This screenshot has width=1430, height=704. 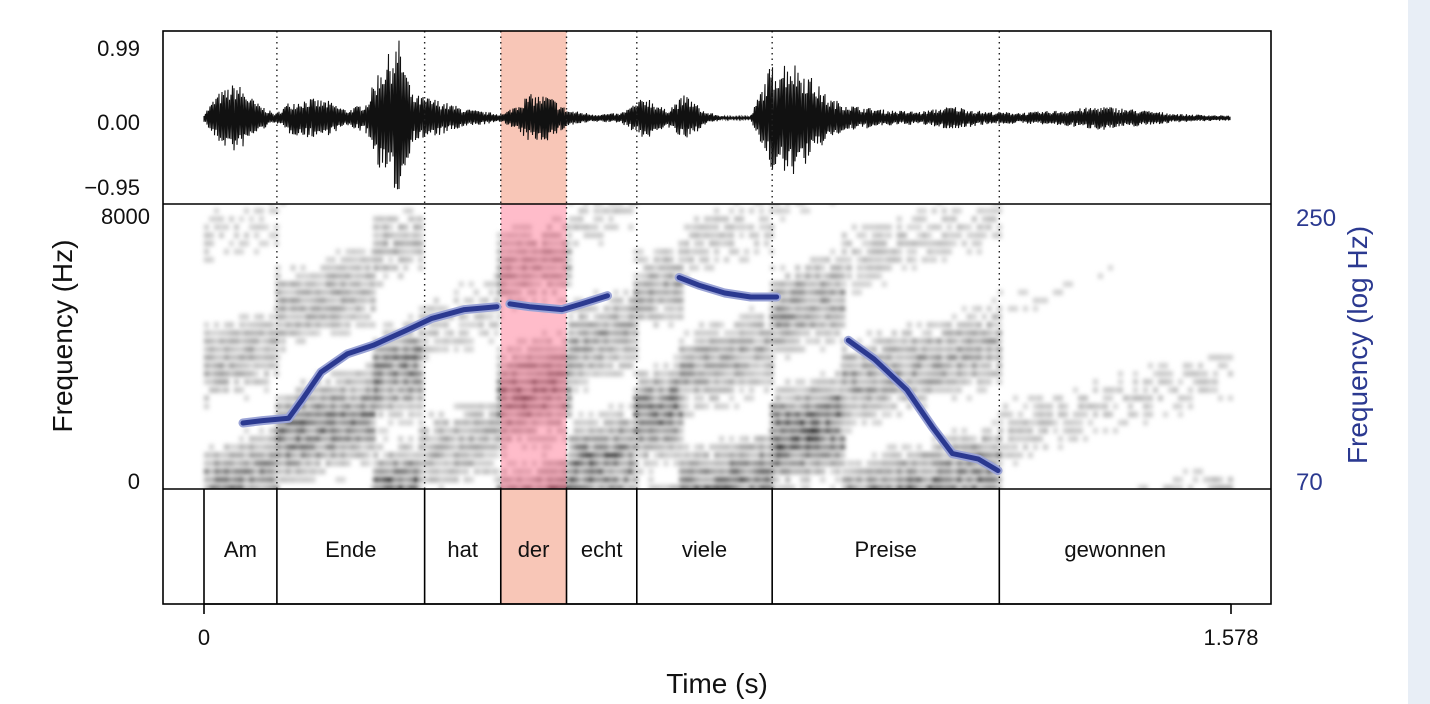 I want to click on wave-tick-bottom: −0.95, so click(x=112, y=187).